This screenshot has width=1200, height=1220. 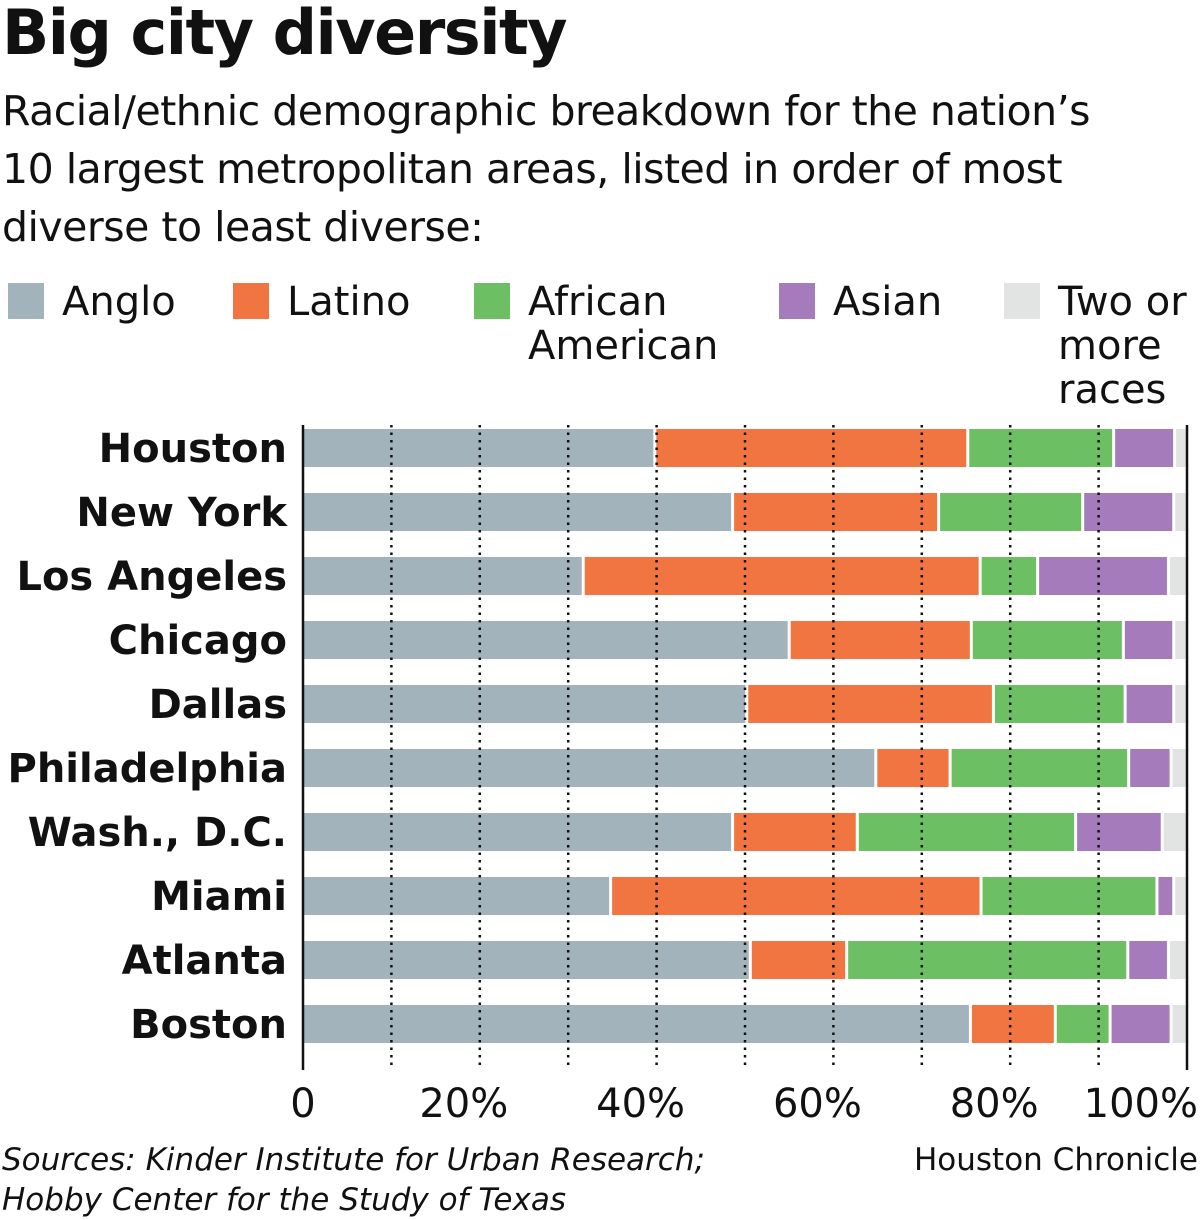 I want to click on x-tick-label: 60%, so click(x=817, y=1104).